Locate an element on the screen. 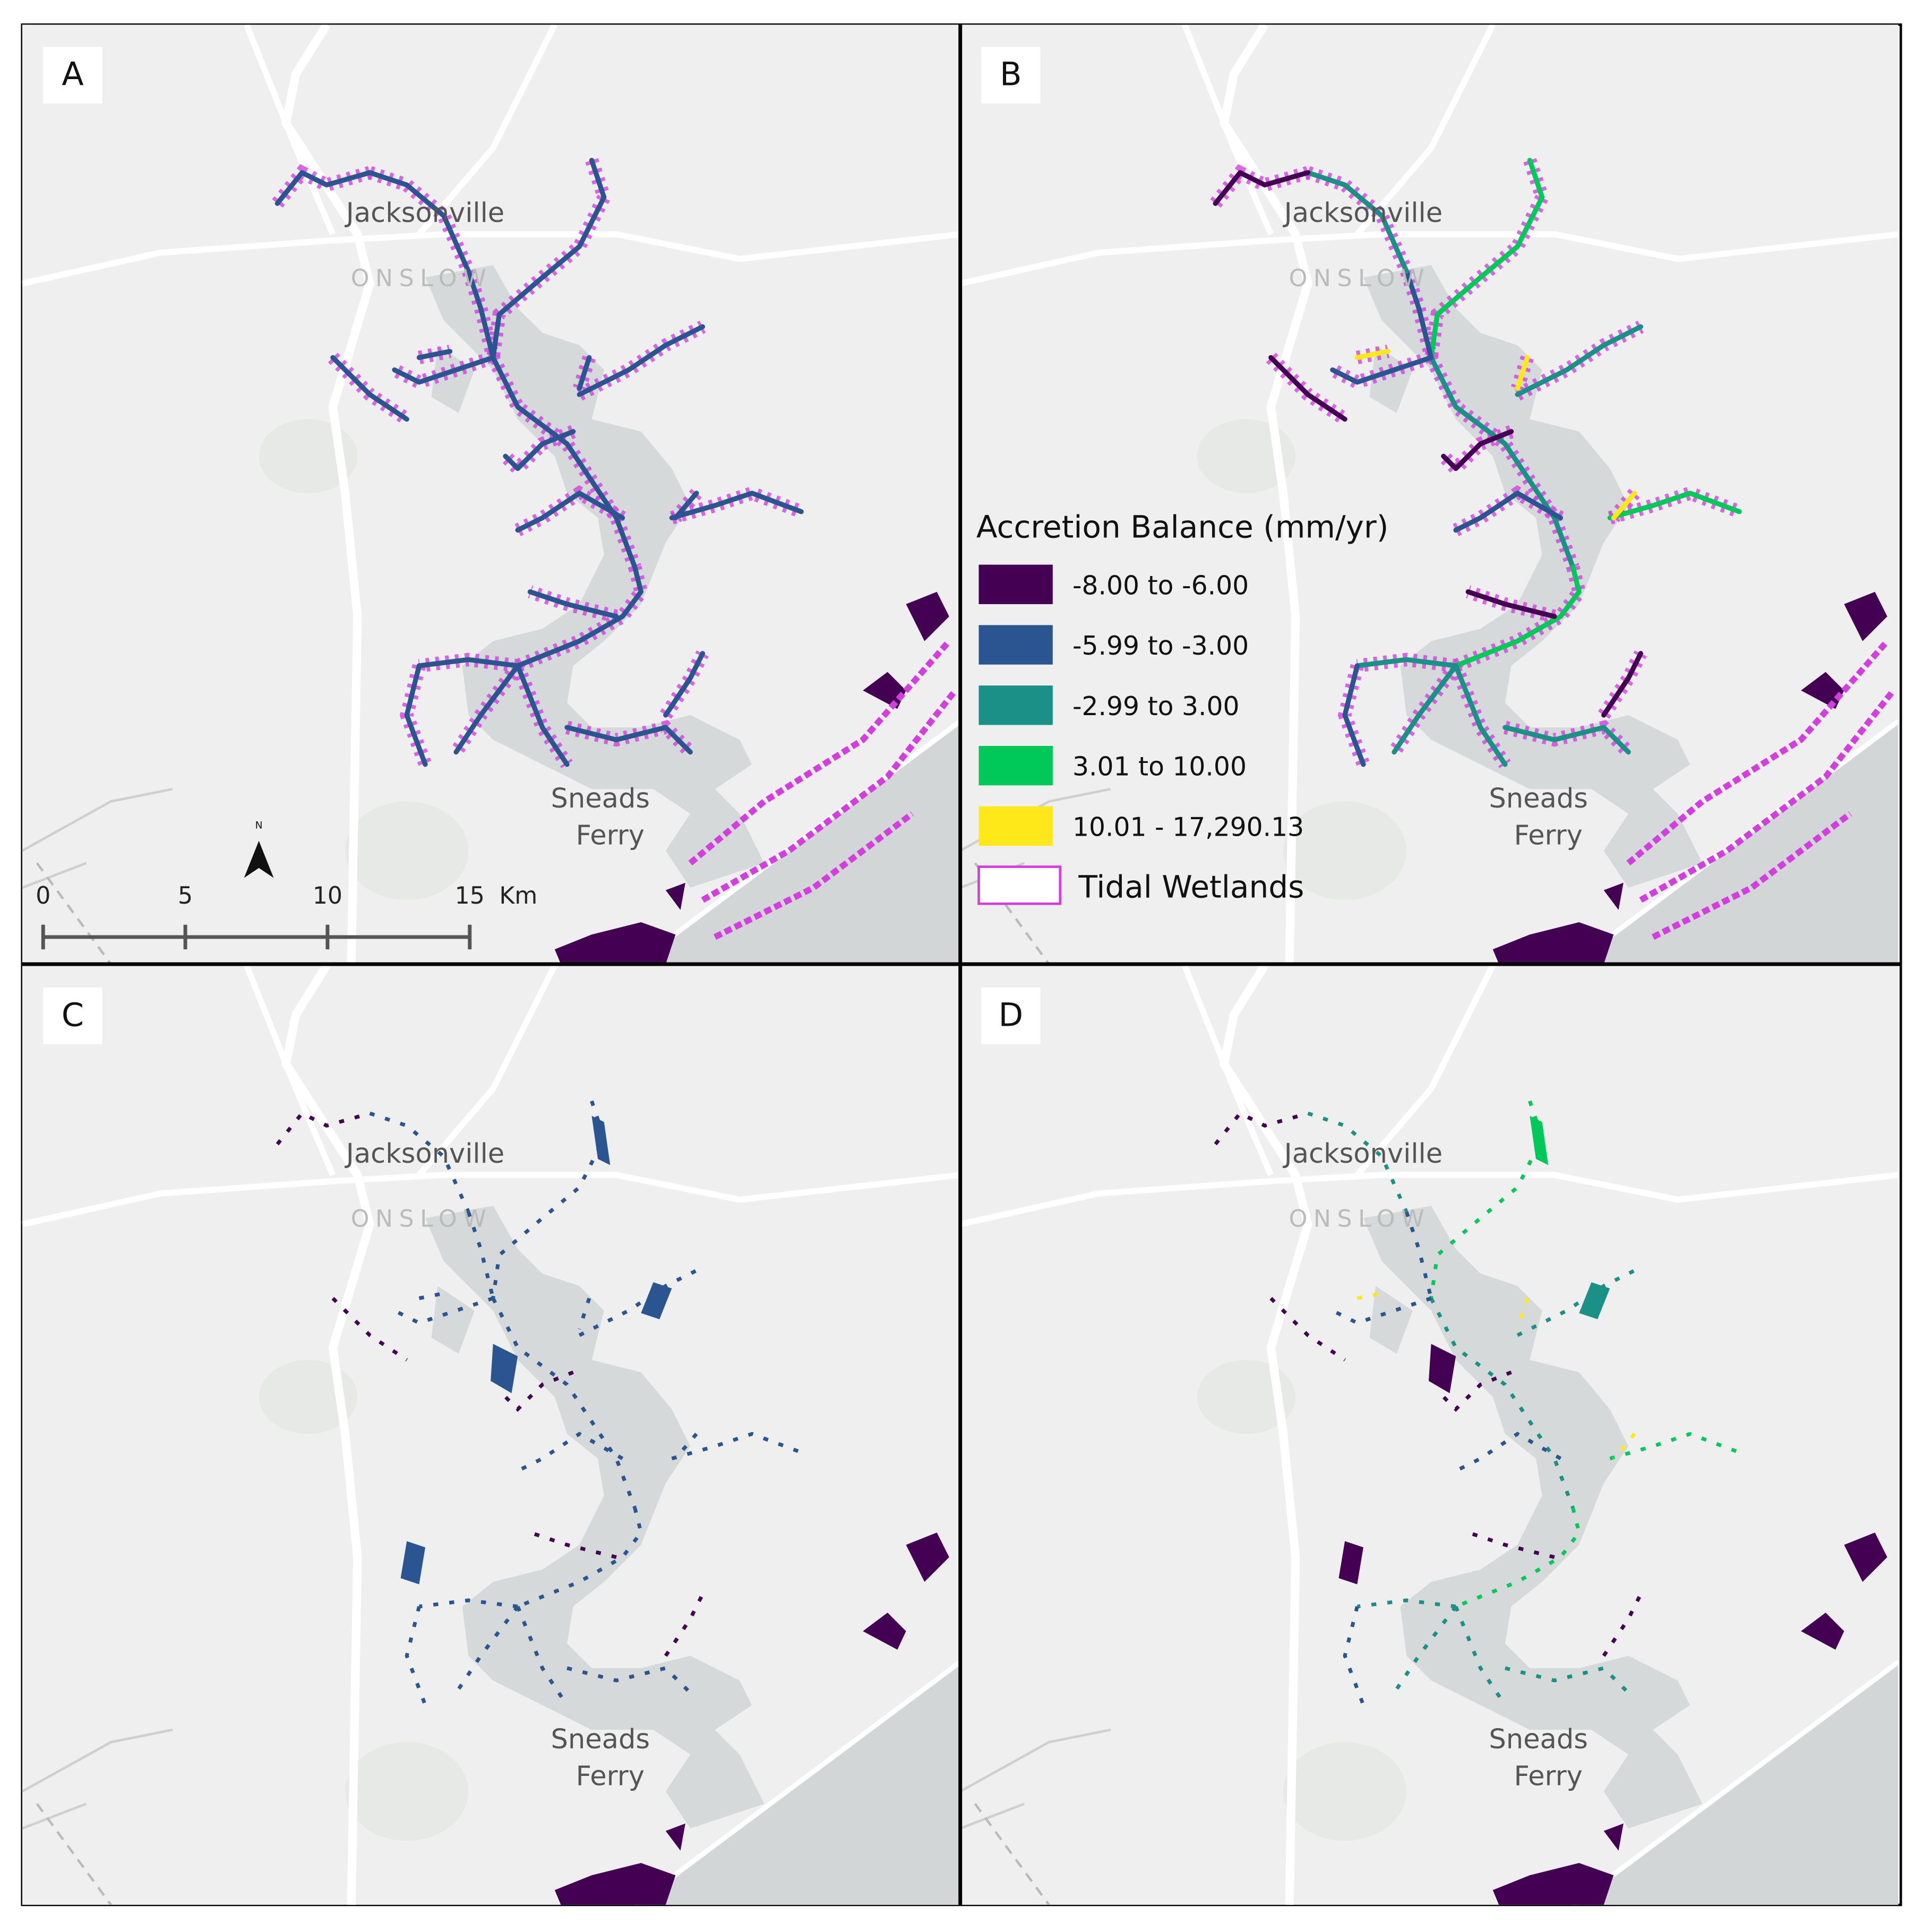 The image size is (1923, 1932). scale-label: 15 is located at coordinates (470, 896).